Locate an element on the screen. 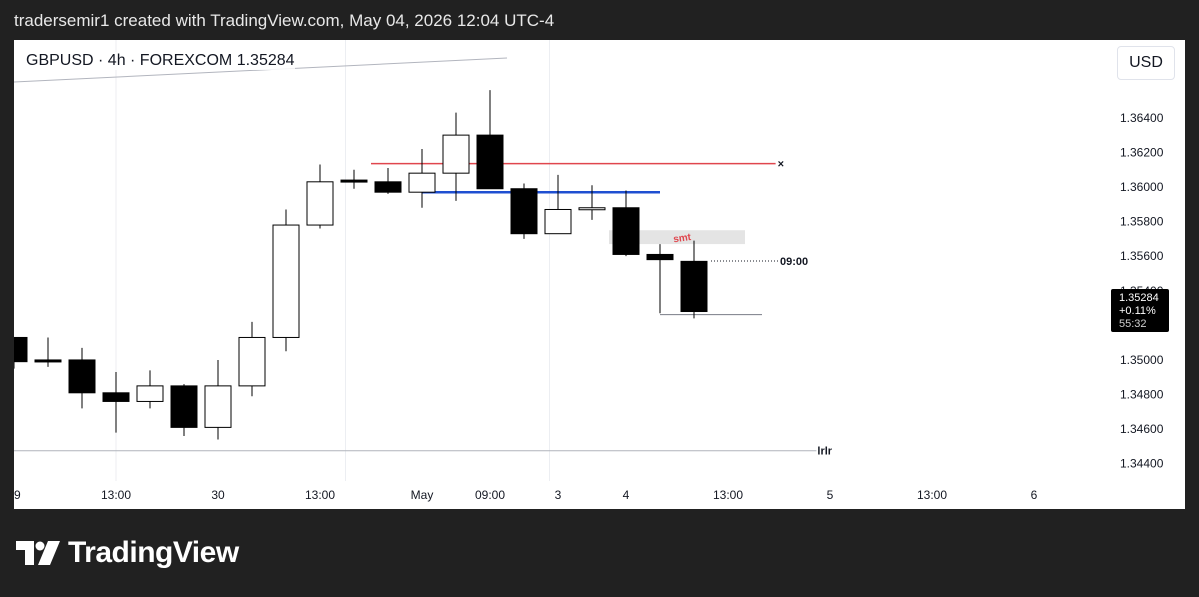 Image resolution: width=1199 pixels, height=597 pixels. x-tick-label: 30 is located at coordinates (218, 495).